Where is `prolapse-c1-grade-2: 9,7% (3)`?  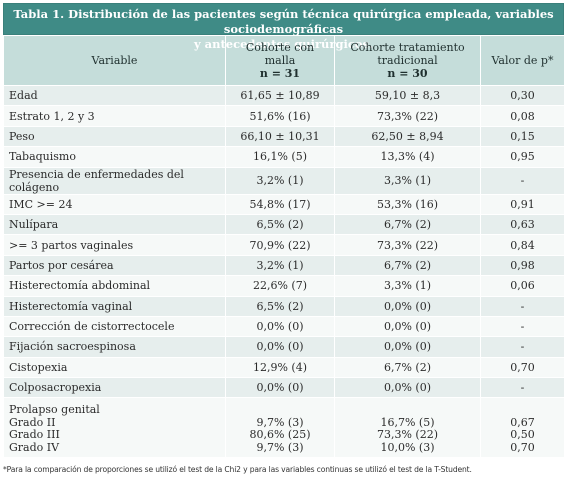
prolapse-c1-grade-2: 9,7% (3) is located at coordinates (280, 422).